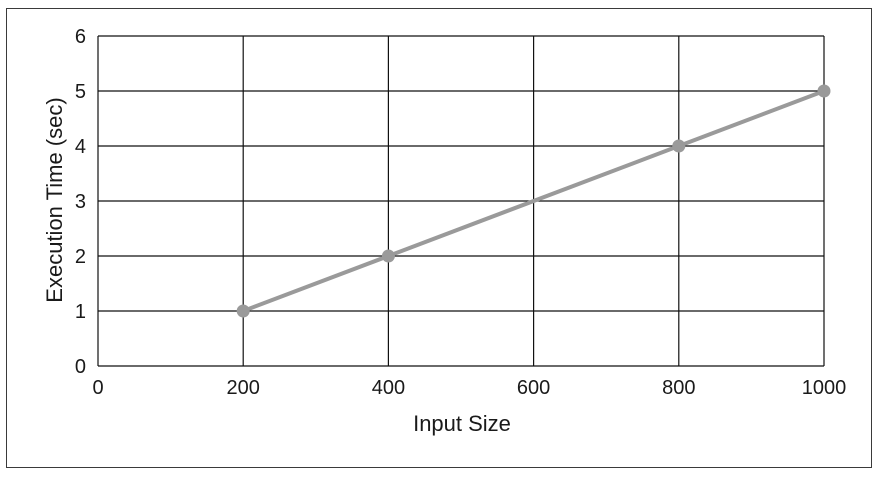 The height and width of the screenshot is (478, 880). What do you see at coordinates (80, 37) in the screenshot?
I see `y-tick-label: 6` at bounding box center [80, 37].